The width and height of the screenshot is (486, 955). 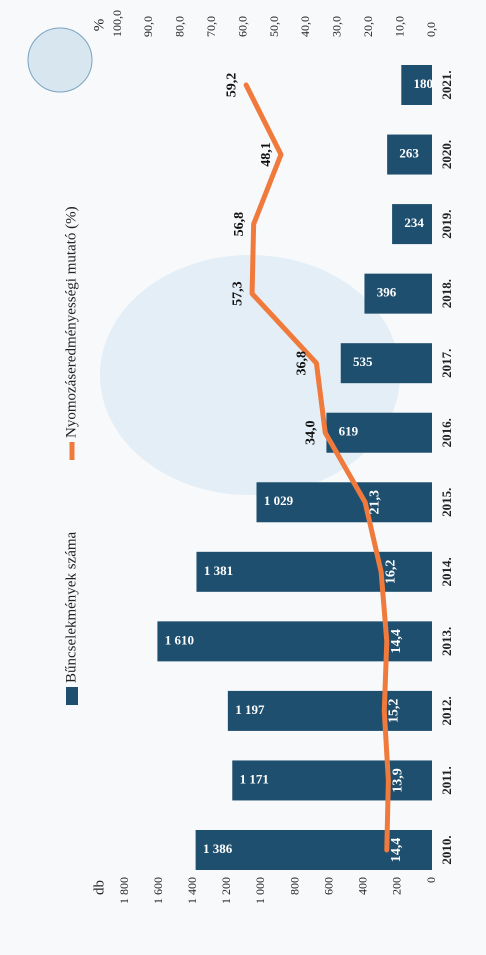 What do you see at coordinates (305, 26) in the screenshot?
I see `y2-tick-label: 40,0` at bounding box center [305, 26].